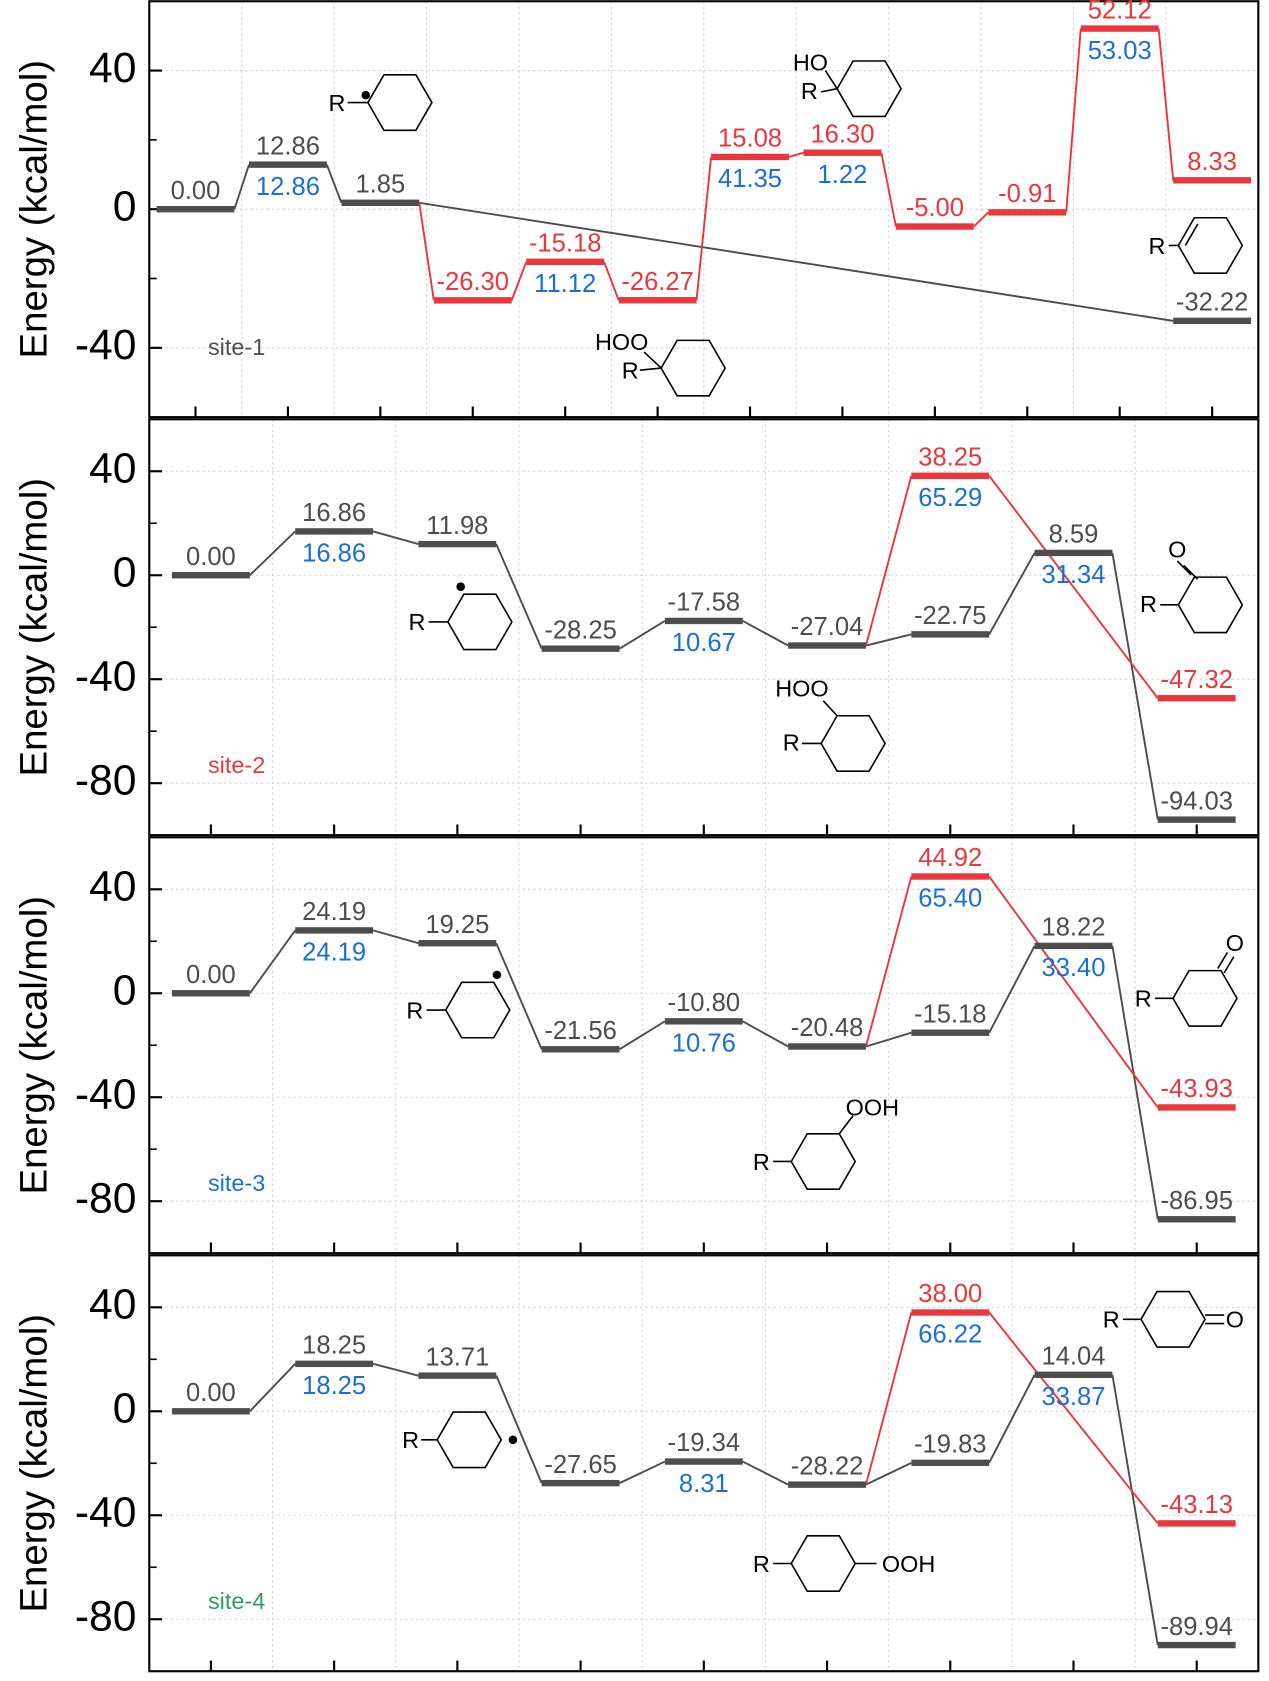  Describe the element at coordinates (334, 912) in the screenshot. I see `level-label: 24.19` at that location.